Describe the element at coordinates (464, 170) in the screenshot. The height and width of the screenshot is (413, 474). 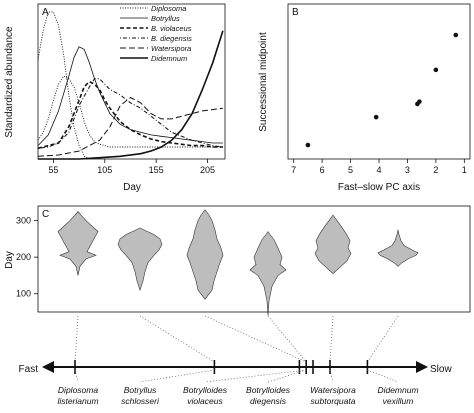
I see `panel-b-x-tick-label: 1` at that location.